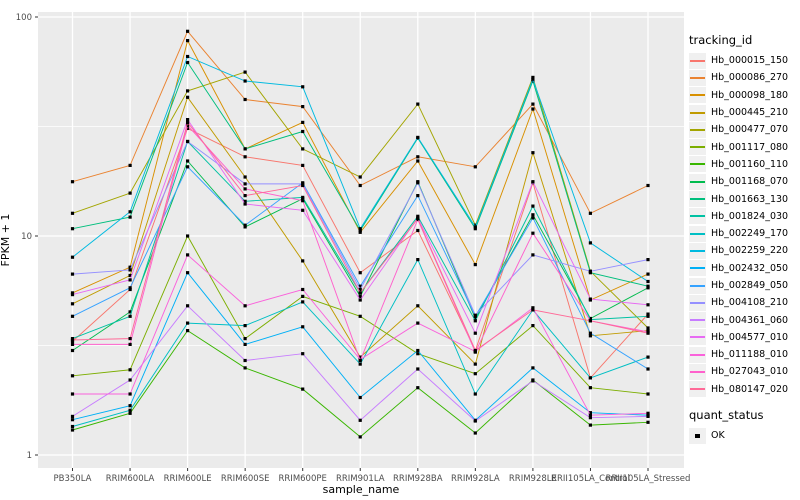 This screenshot has width=800, height=500. What do you see at coordinates (750, 337) in the screenshot?
I see `legend-entry-label: Hb_004577_010` at bounding box center [750, 337].